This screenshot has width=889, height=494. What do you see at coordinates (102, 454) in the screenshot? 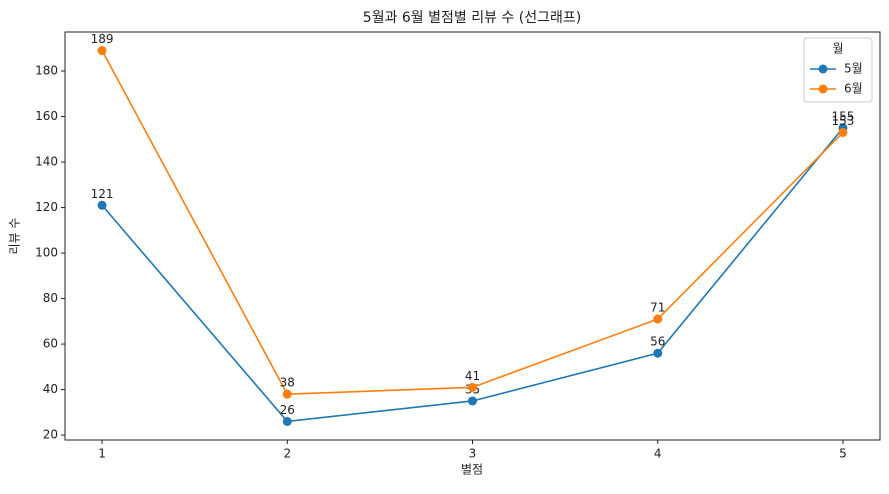
I see `x-tick-label: 1` at bounding box center [102, 454].